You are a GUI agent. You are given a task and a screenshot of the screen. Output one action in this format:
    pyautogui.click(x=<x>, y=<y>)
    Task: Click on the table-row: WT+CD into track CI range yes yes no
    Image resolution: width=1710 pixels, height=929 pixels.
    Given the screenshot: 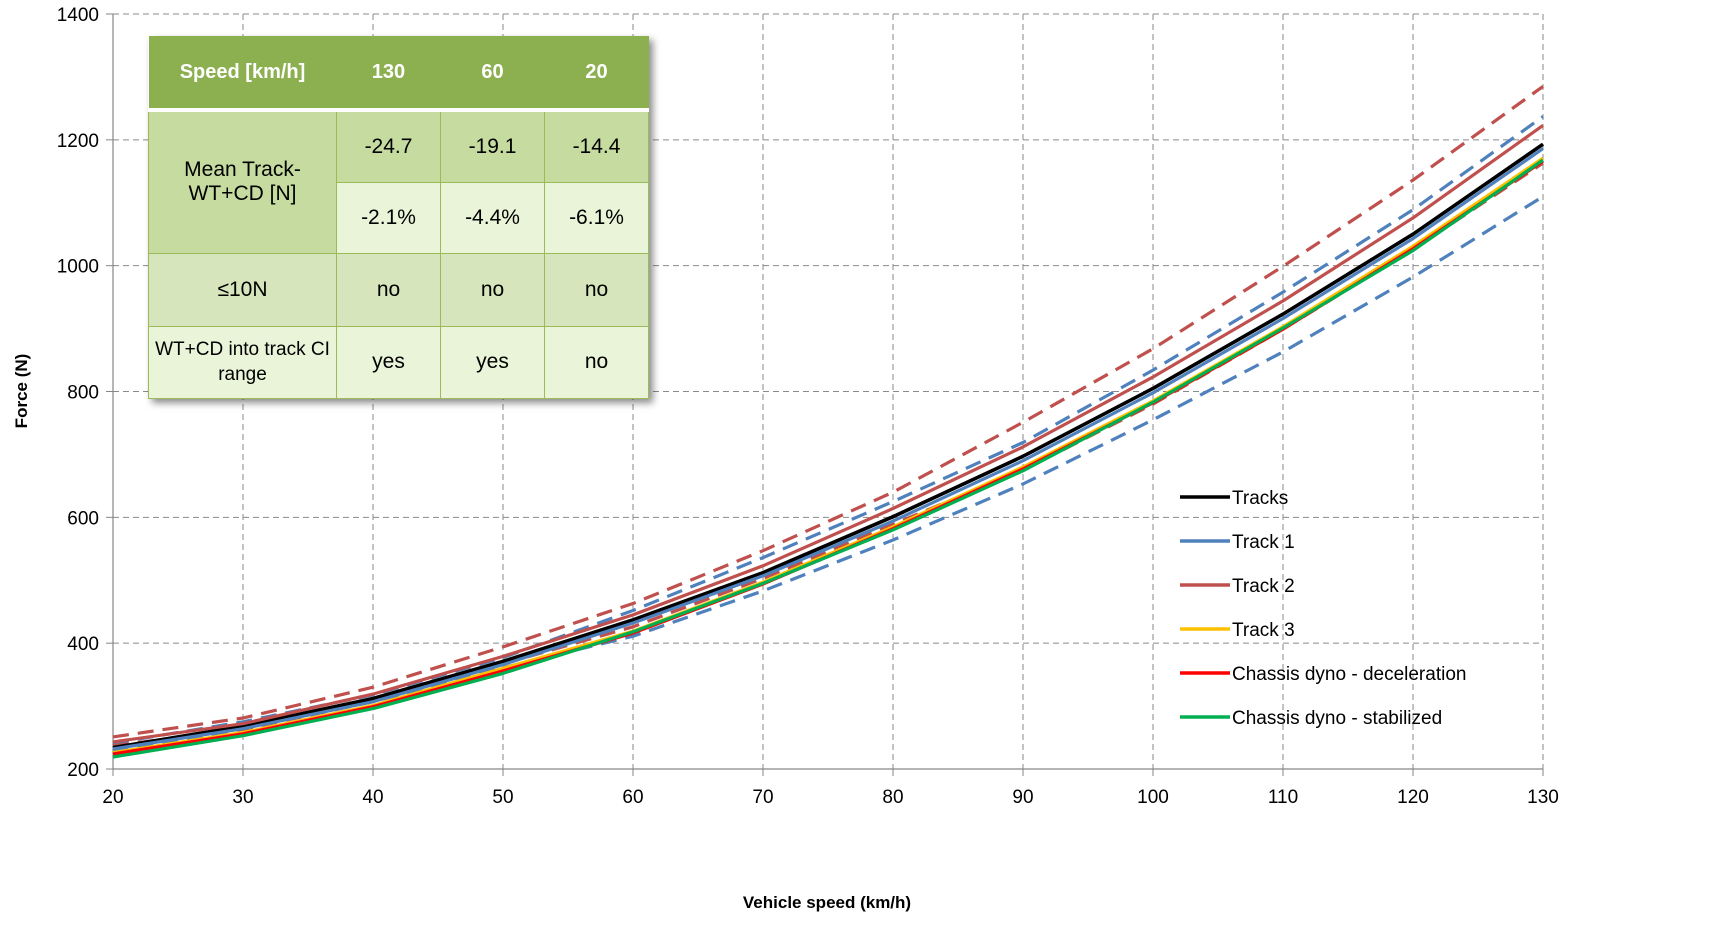 What is the action you would take?
    pyautogui.click(x=398, y=362)
    